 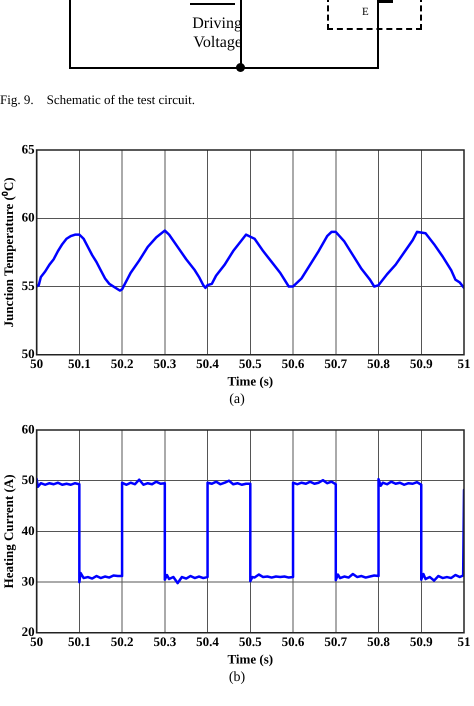 What do you see at coordinates (216, 33) in the screenshot?
I see `text: Driving Voltage` at bounding box center [216, 33].